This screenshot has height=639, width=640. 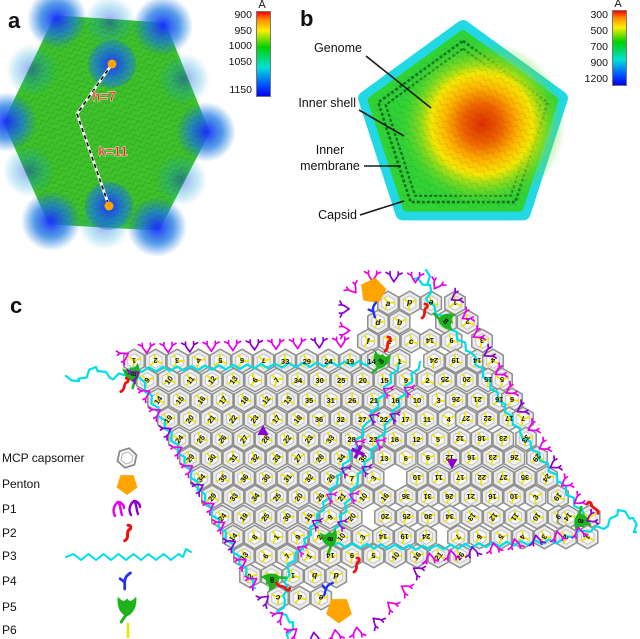 What do you see at coordinates (340, 419) in the screenshot?
I see `capsomer-number: 32` at bounding box center [340, 419].